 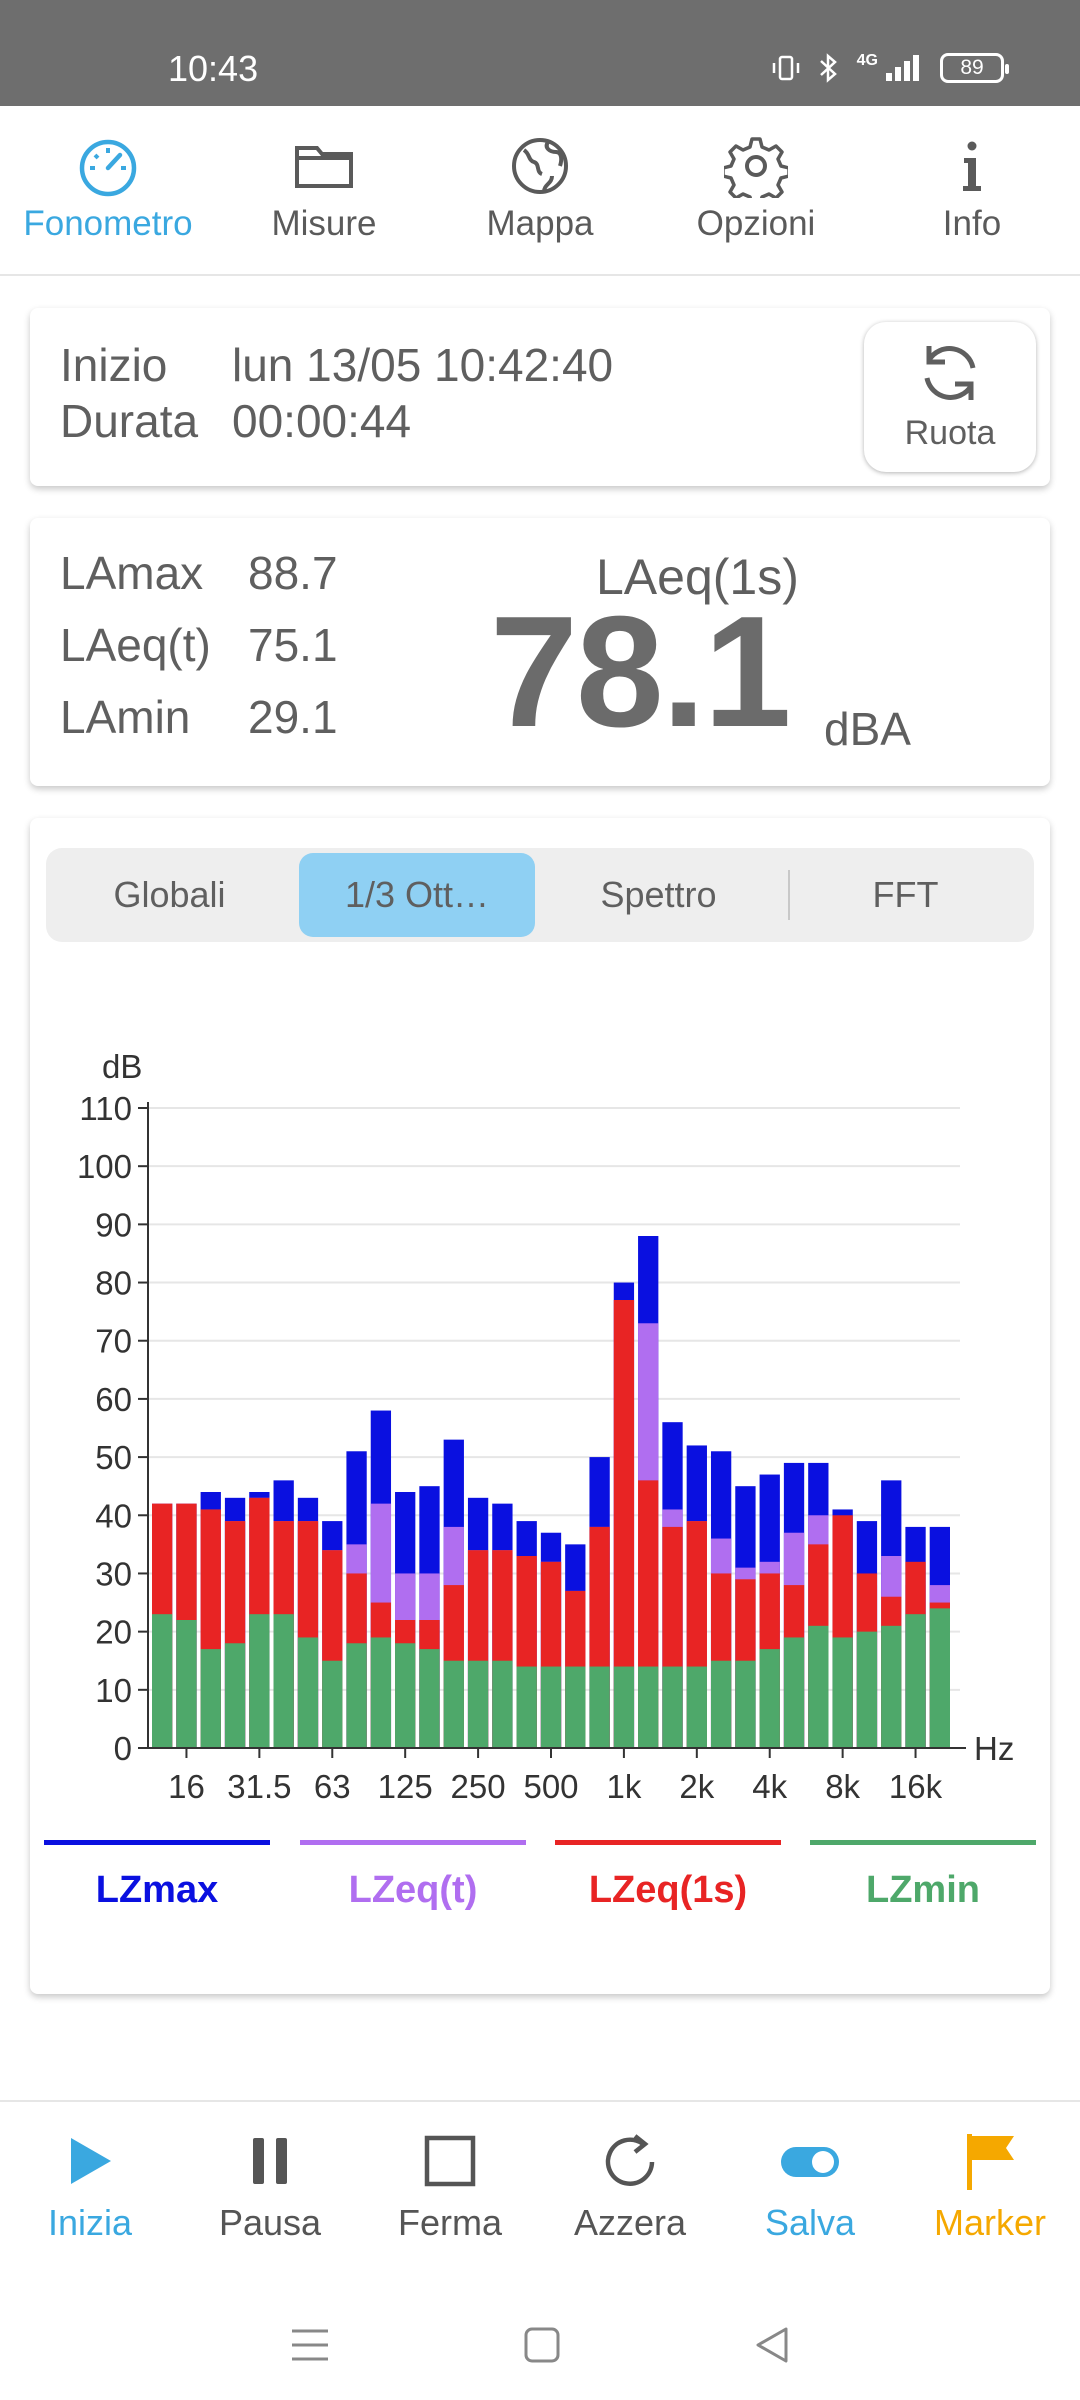 I want to click on x-tick-label: 500, so click(x=550, y=1786).